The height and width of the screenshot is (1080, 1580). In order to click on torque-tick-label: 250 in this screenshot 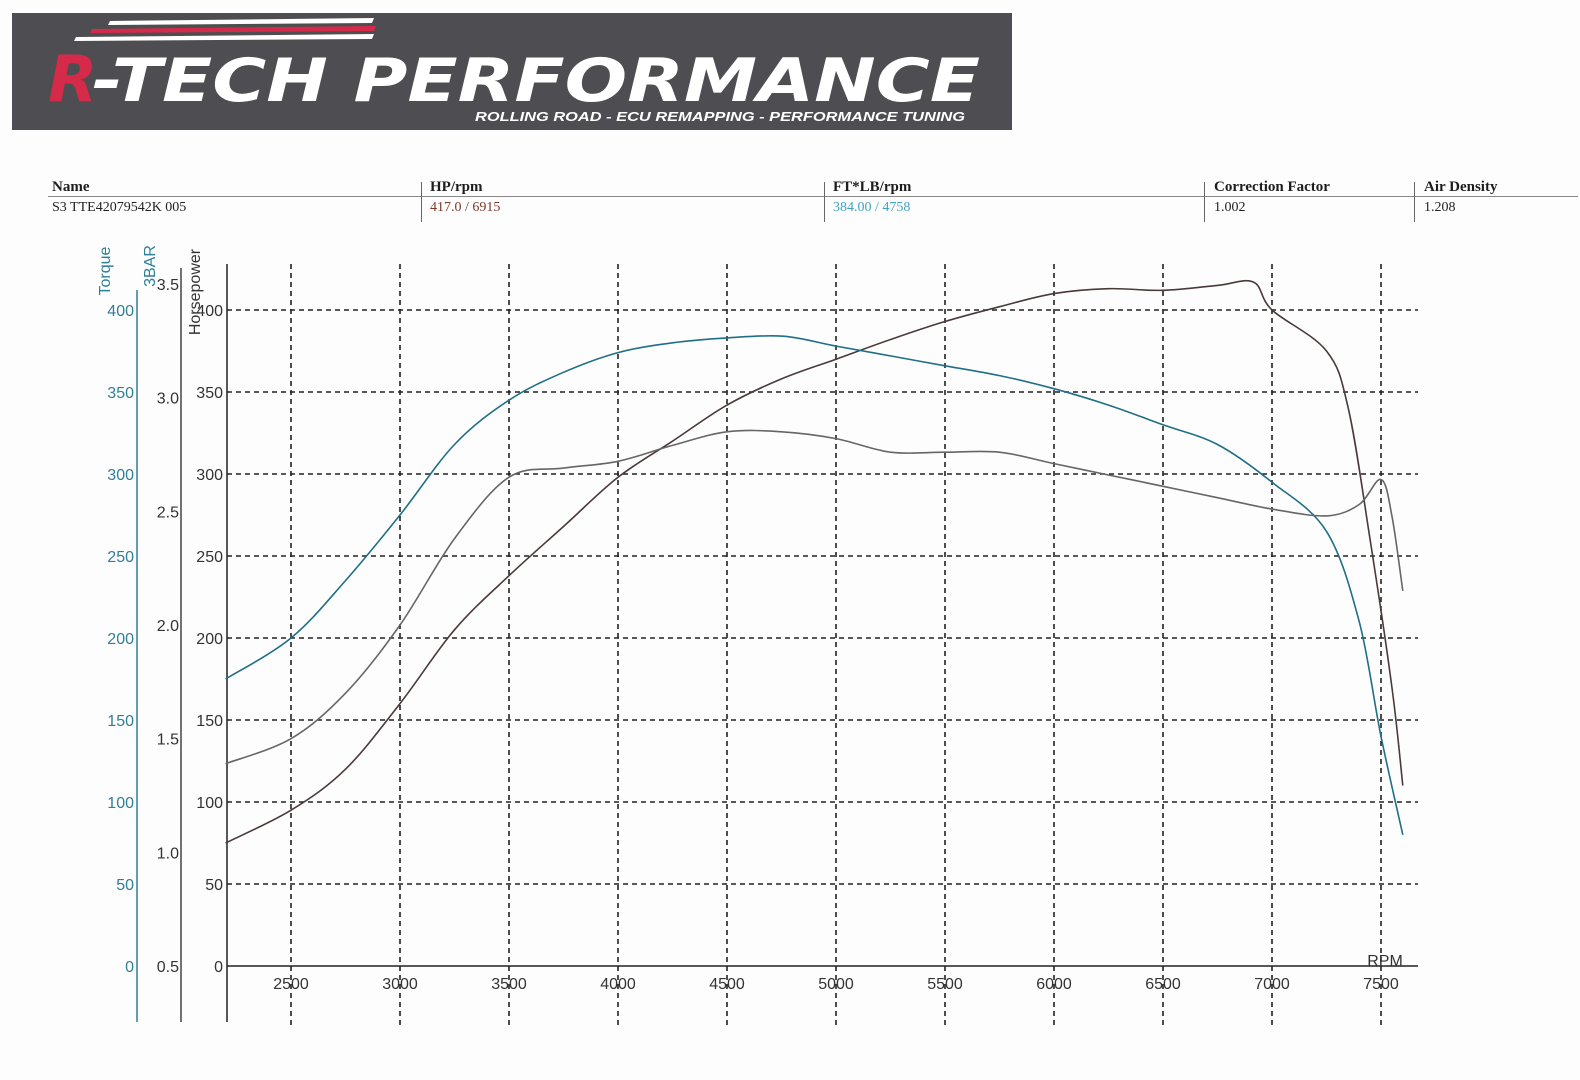, I will do `click(120, 557)`.